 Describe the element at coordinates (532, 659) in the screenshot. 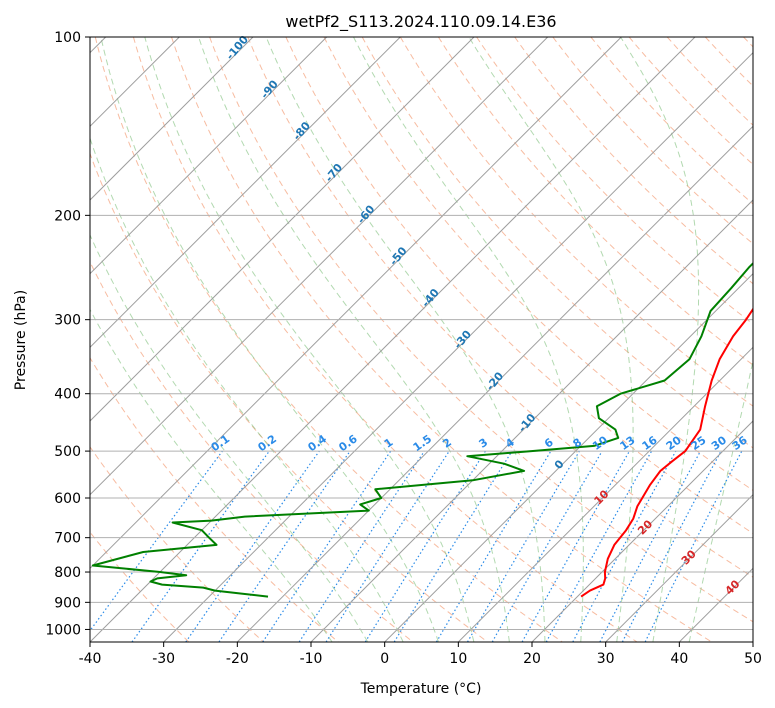

I see `x-tick-label: 20` at that location.